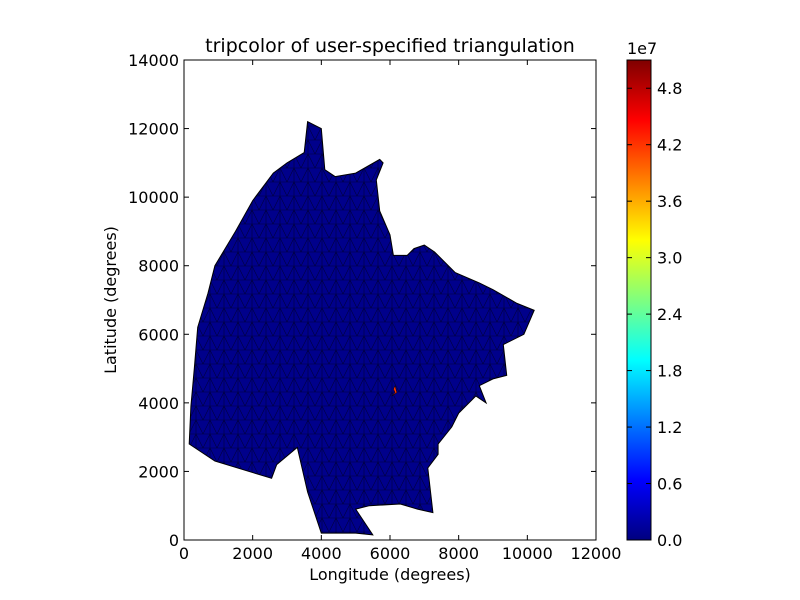  What do you see at coordinates (654, 314) in the screenshot?
I see `colorbar-ticks: 0.0 0.6 1.2 1.8 2.4 3.0 3.6 4.2 4.8` at bounding box center [654, 314].